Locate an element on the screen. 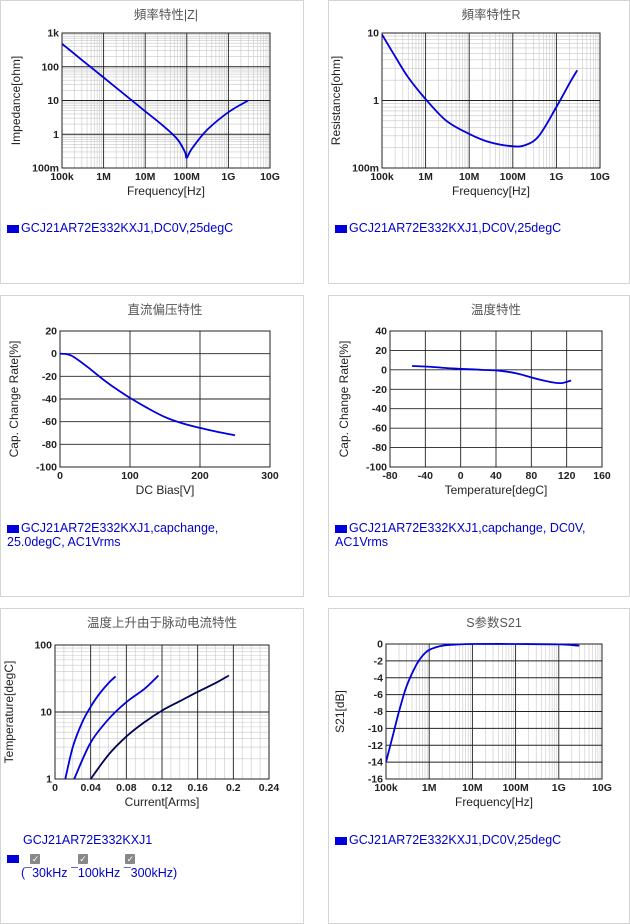 The width and height of the screenshot is (630, 924). x-tick-label: 160 is located at coordinates (602, 476).